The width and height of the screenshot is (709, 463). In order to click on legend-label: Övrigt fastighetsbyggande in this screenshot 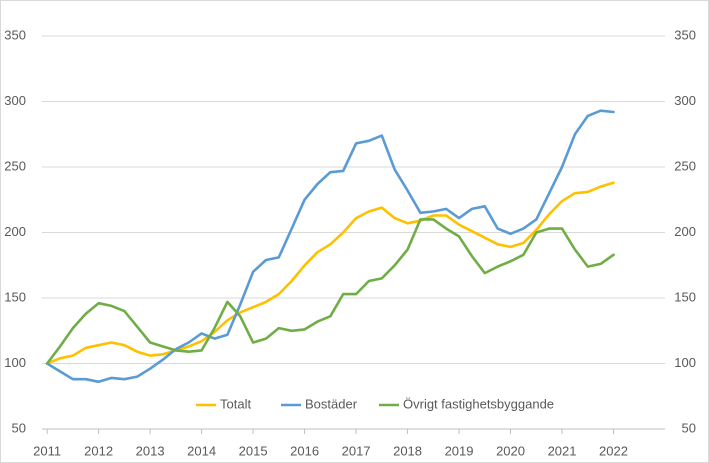, I will do `click(478, 403)`.